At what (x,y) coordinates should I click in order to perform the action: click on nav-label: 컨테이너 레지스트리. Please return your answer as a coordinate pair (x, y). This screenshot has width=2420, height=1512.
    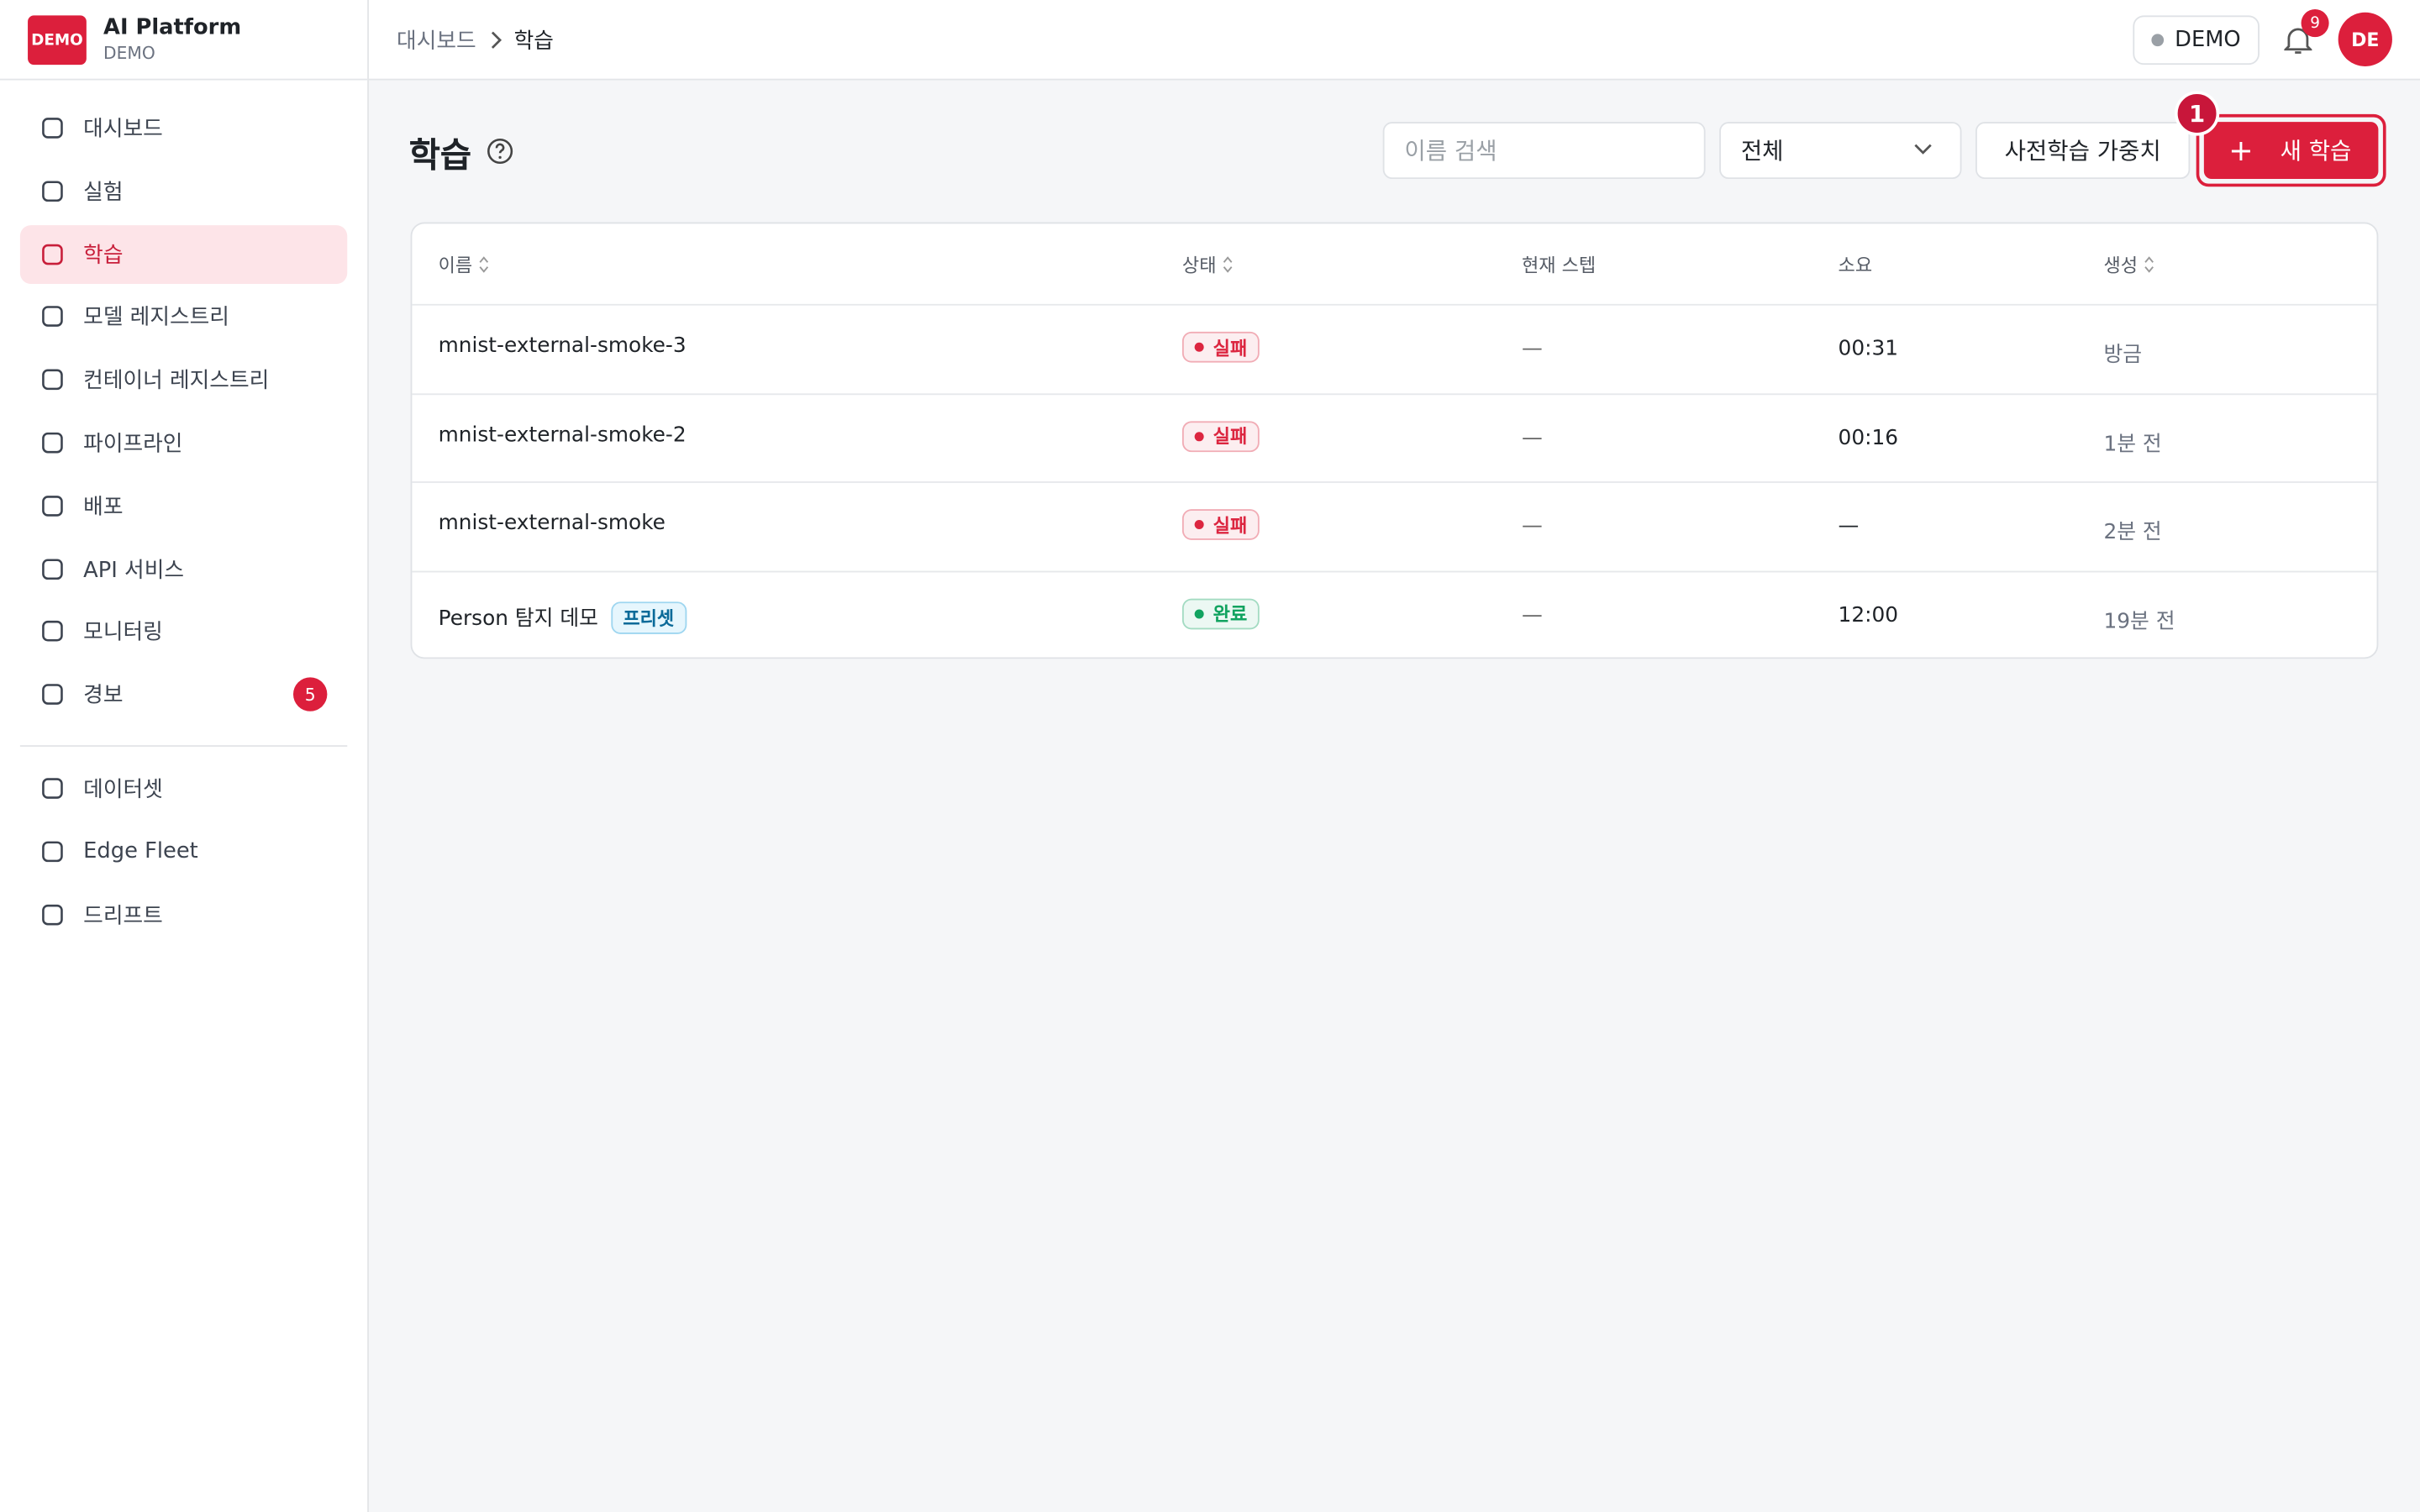
    Looking at the image, I should click on (176, 381).